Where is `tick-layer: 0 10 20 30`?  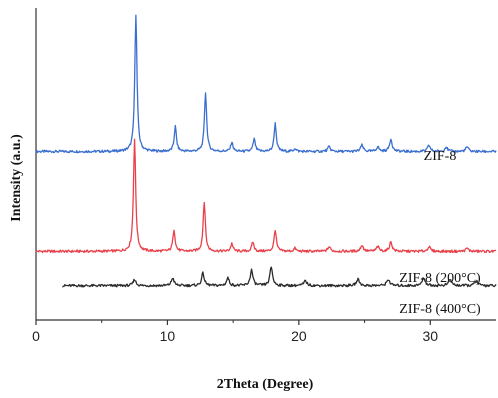 tick-layer: 0 10 20 30 is located at coordinates (235, 332).